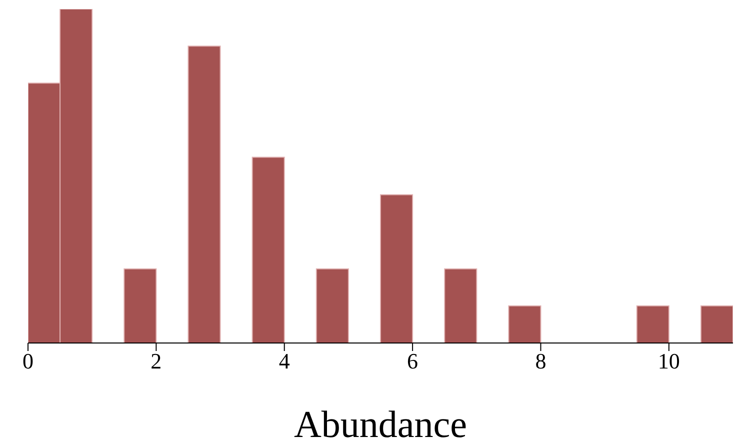 This screenshot has height=443, width=739. Describe the element at coordinates (284, 361) in the screenshot. I see `x-tick-label: 4` at that location.